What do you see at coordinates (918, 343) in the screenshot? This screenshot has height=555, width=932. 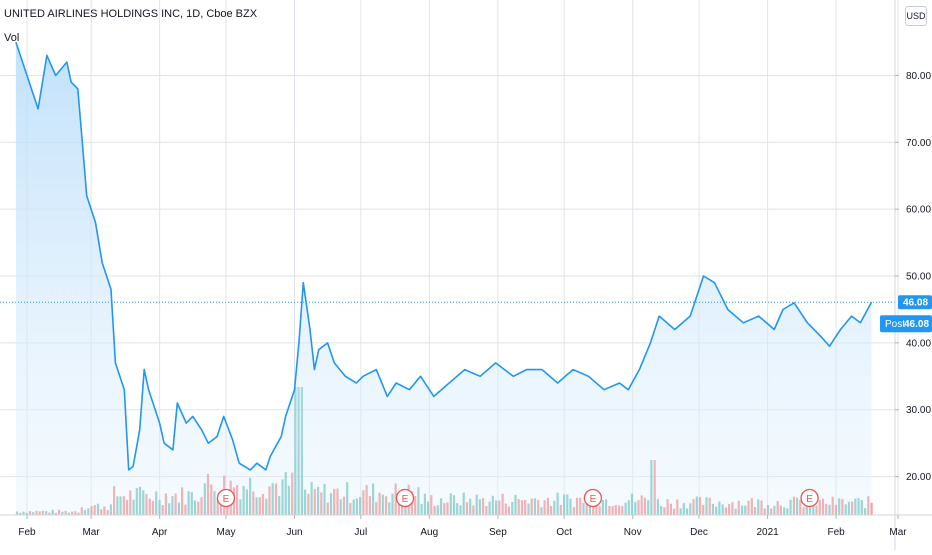 I see `price-tick-label: 40.00` at bounding box center [918, 343].